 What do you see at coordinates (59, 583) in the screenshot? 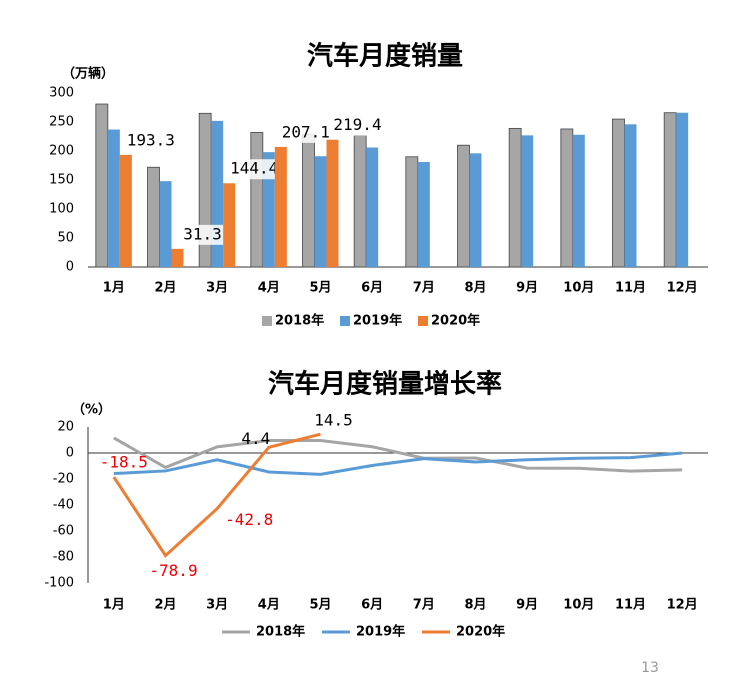
I see `y-tick-label: -100` at bounding box center [59, 583].